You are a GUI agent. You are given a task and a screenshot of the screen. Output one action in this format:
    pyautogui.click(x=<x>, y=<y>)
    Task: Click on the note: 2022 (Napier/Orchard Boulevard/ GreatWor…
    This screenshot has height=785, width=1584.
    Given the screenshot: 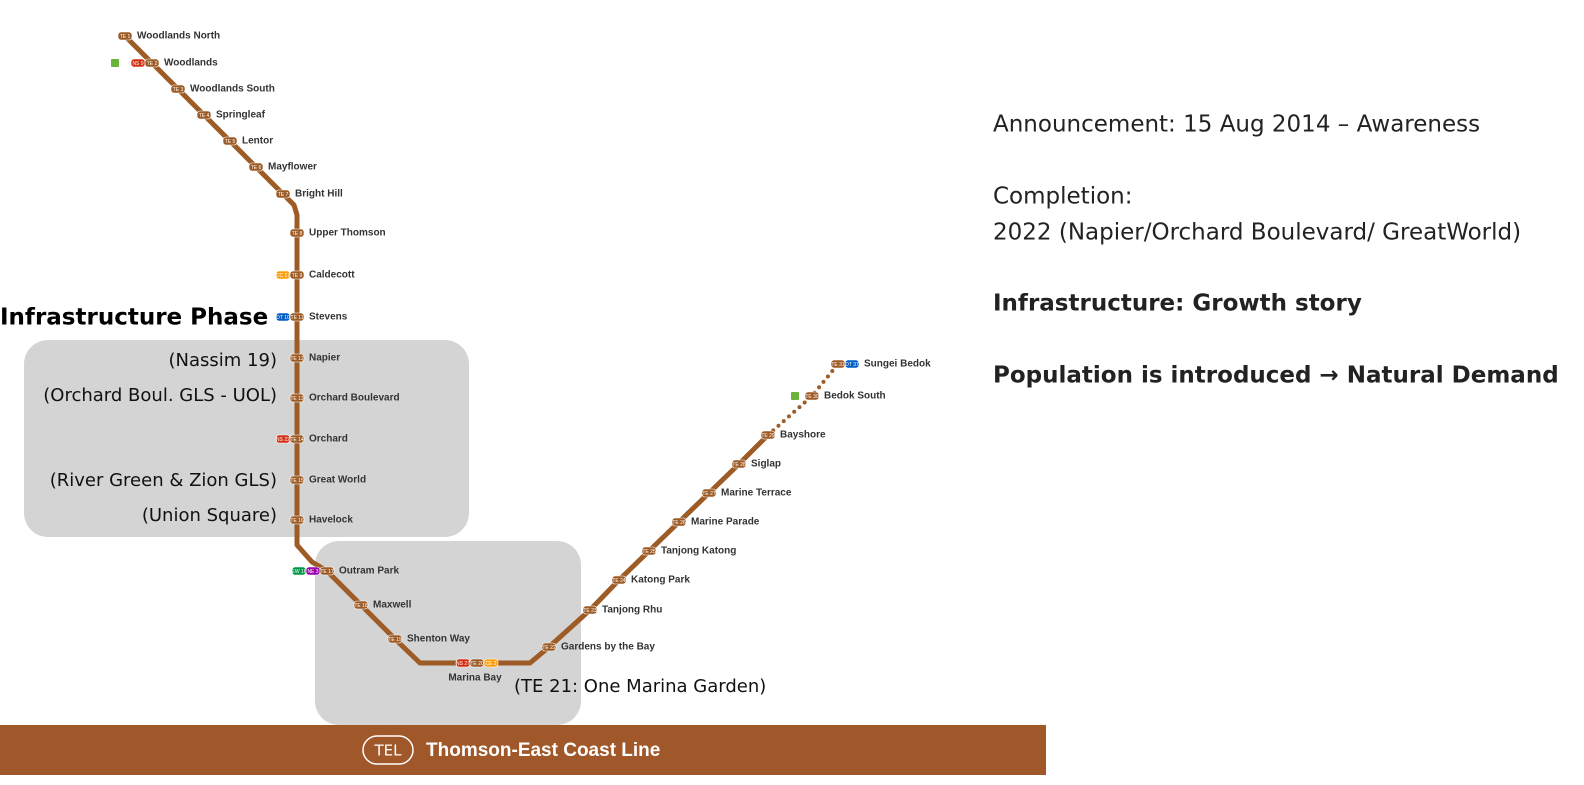 What is the action you would take?
    pyautogui.click(x=1257, y=233)
    